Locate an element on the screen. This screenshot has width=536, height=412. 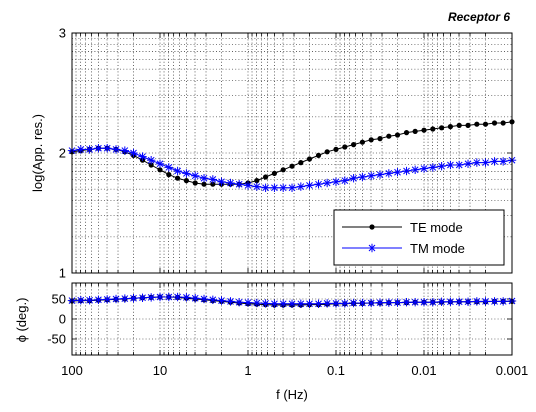
x-tick-label: 1 is located at coordinates (247, 370).